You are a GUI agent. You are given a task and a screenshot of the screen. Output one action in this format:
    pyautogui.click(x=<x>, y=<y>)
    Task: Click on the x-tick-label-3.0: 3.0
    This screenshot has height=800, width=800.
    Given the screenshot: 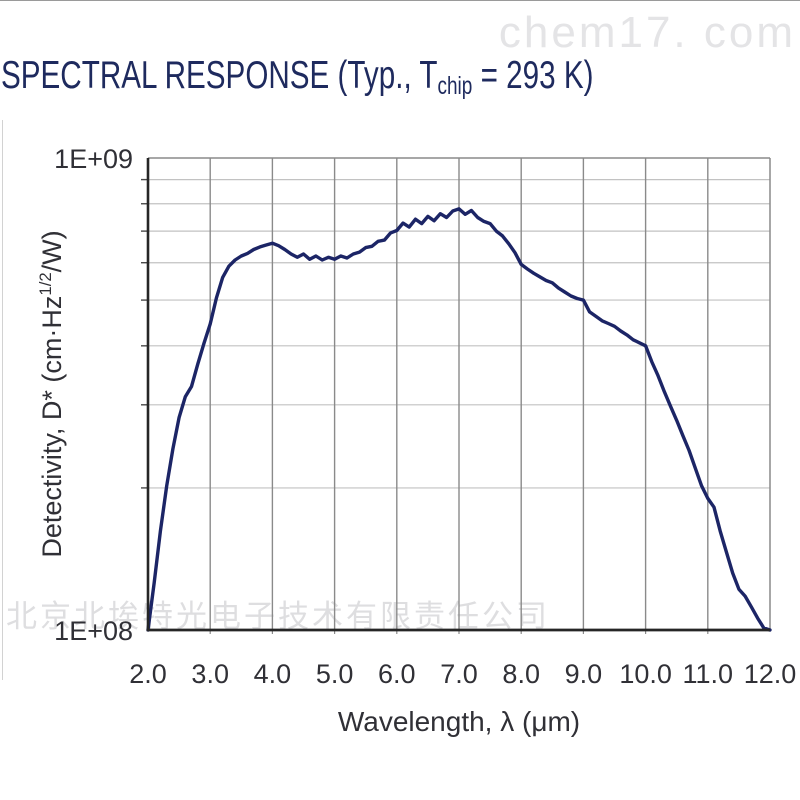 What is the action you would take?
    pyautogui.click(x=210, y=674)
    